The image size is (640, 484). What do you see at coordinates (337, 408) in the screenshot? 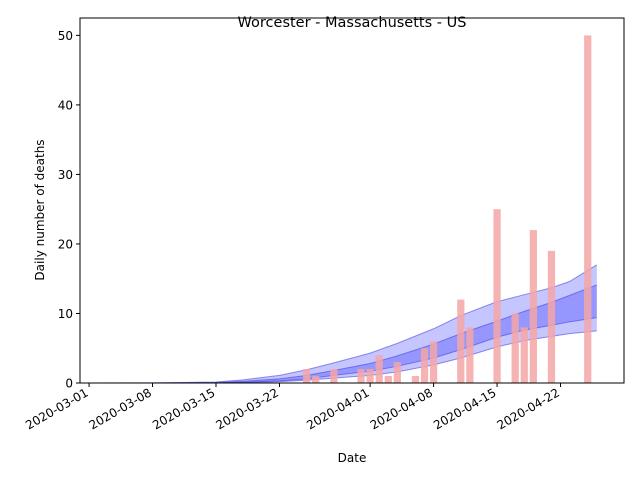
I see `x-tick-label: 2020-04-01` at bounding box center [337, 408].